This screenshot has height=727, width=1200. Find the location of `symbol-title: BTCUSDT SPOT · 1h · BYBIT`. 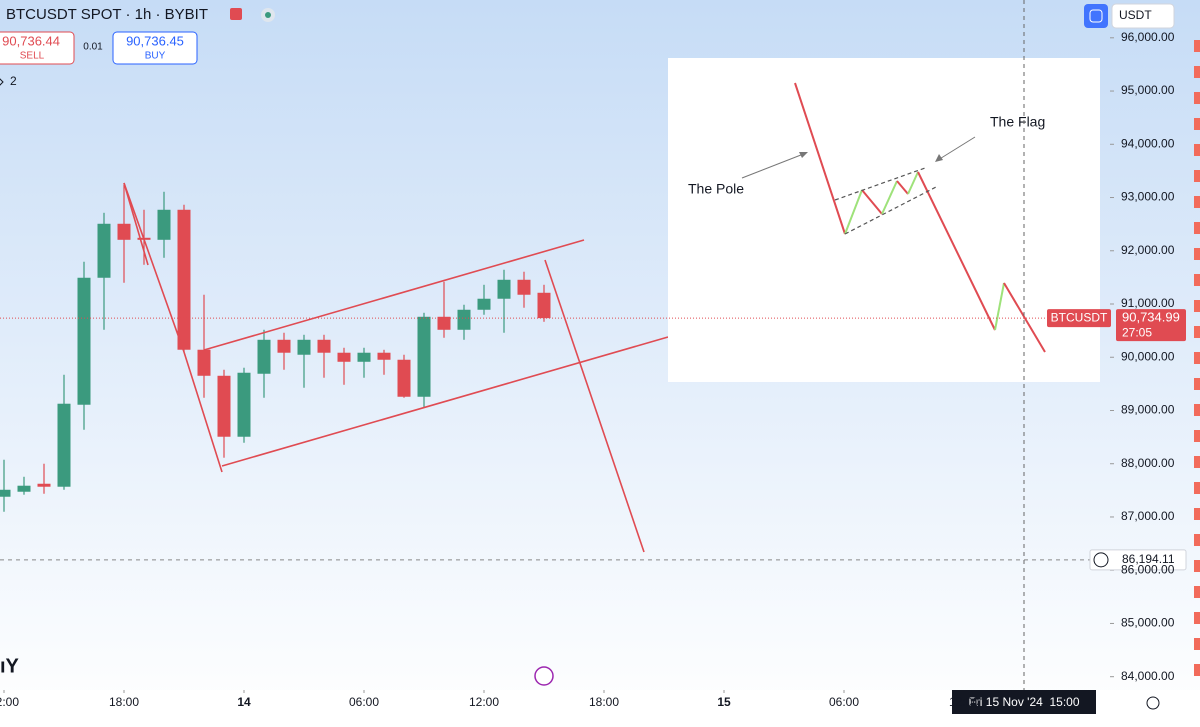

symbol-title: BTCUSDT SPOT · 1h · BYBIT is located at coordinates (107, 14).